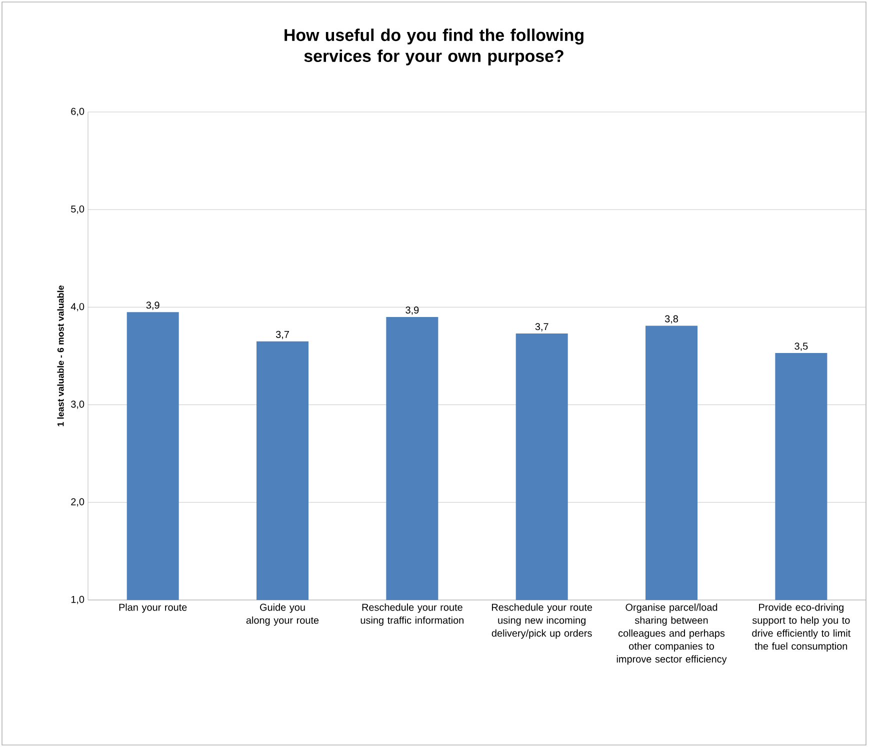 Image resolution: width=869 pixels, height=747 pixels. Describe the element at coordinates (434, 47) in the screenshot. I see `chart-title: How useful do you find the following services for your own purpose?` at that location.